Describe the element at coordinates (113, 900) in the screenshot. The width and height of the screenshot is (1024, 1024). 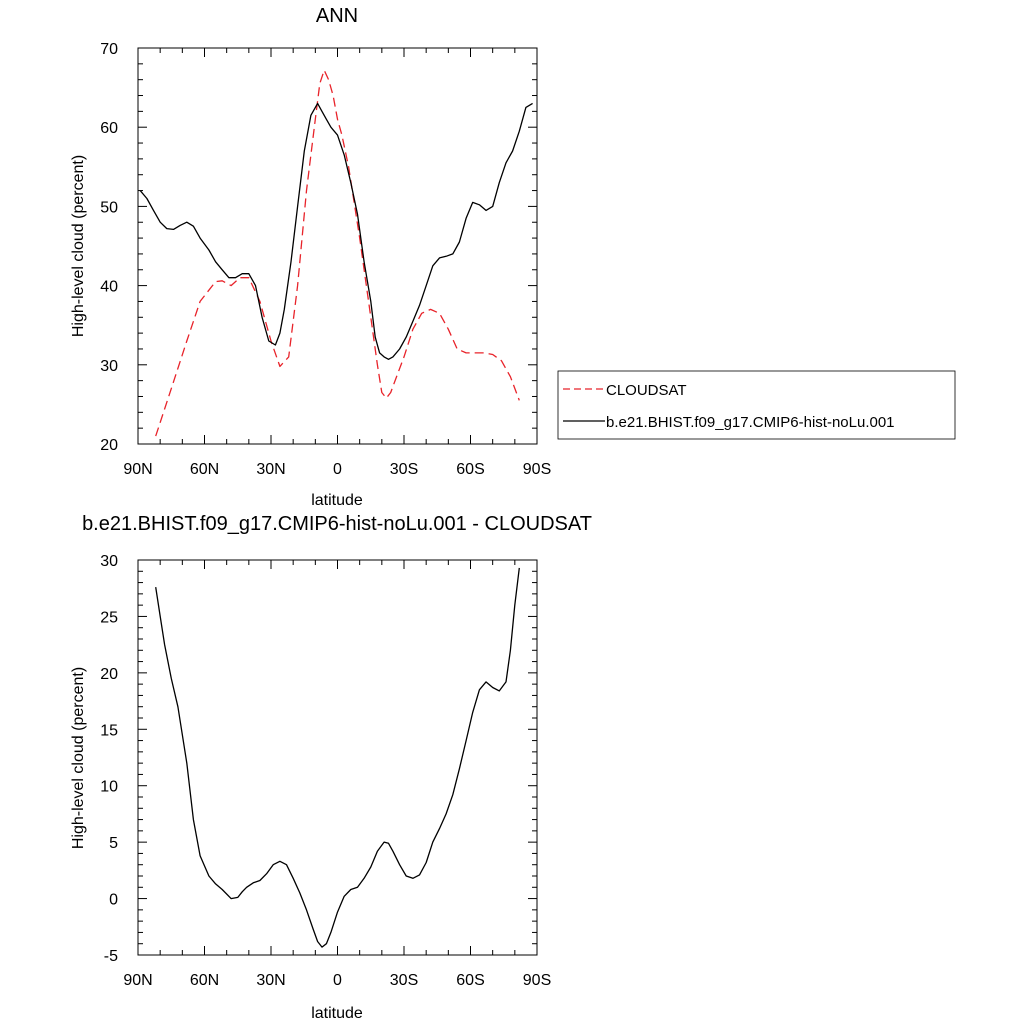
I see `y-tick-label: 0` at that location.